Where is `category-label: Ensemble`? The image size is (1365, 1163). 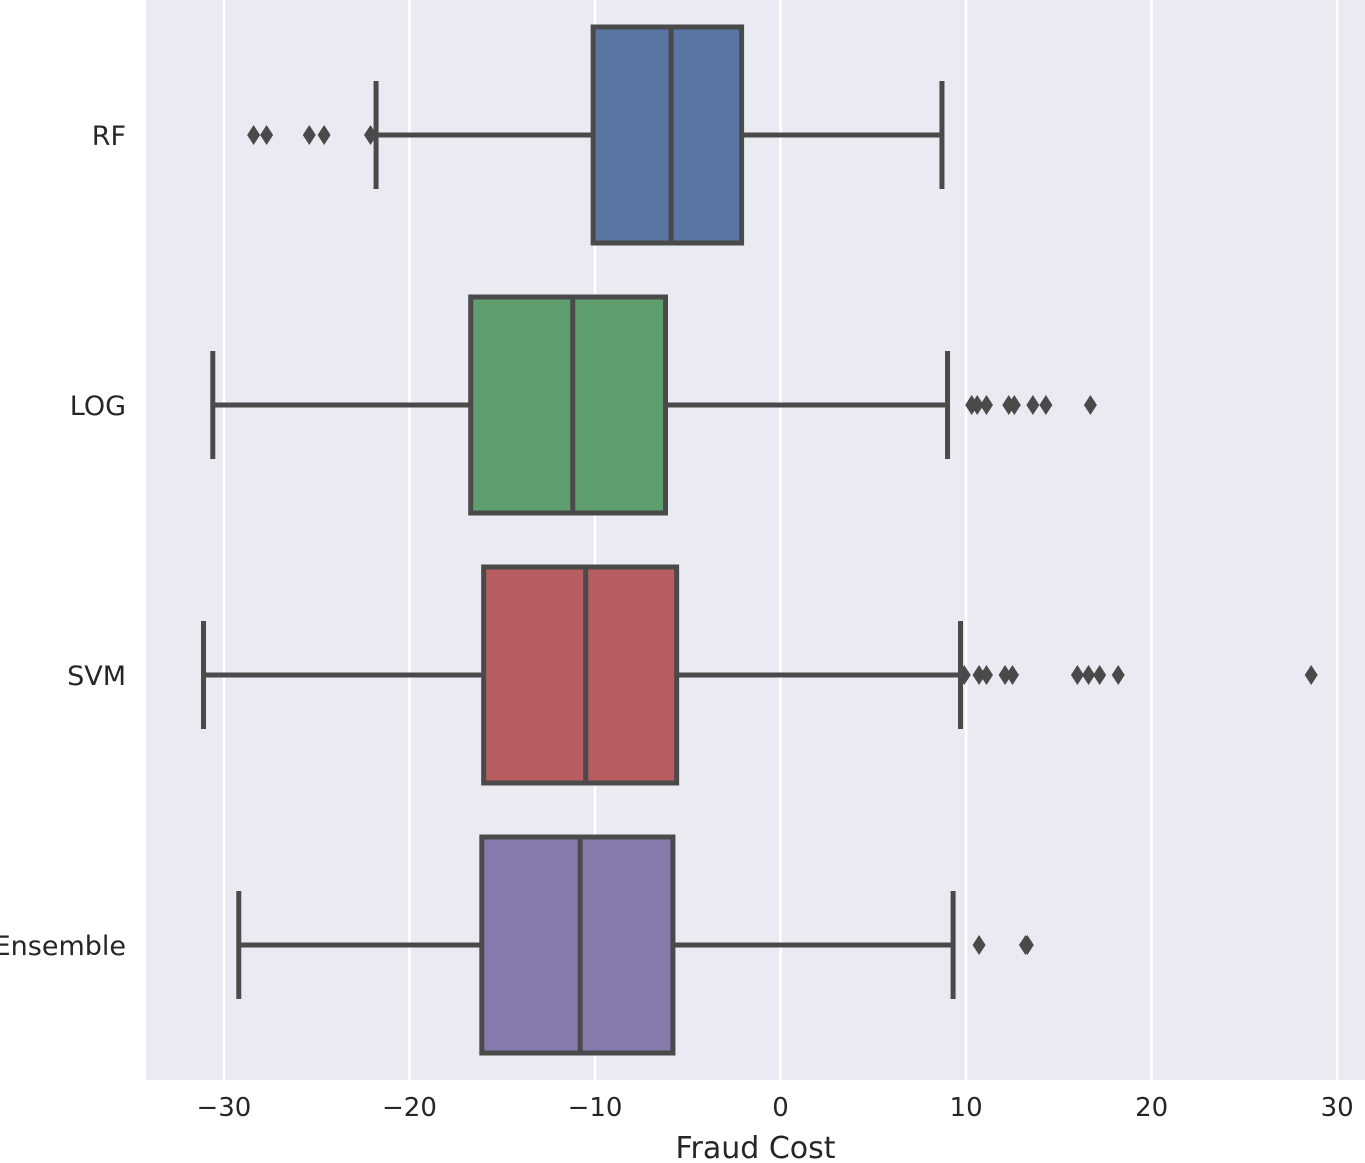
category-label: Ensemble is located at coordinates (63, 946).